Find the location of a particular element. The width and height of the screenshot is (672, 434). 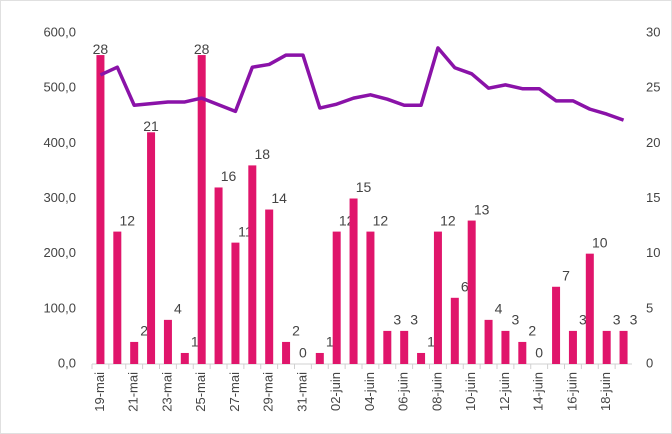

x-tick-label: 29-mai is located at coordinates (268, 392).